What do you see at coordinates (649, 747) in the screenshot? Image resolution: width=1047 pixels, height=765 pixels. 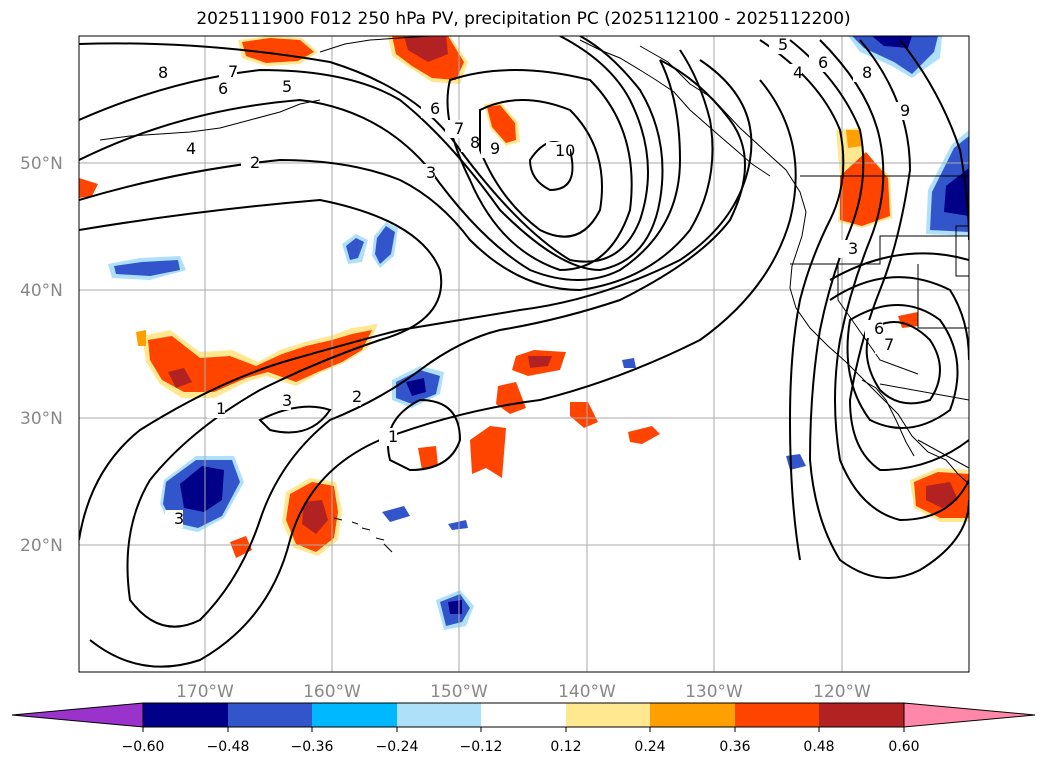 I see `colorbar-tick-label: 0.24` at bounding box center [649, 747].